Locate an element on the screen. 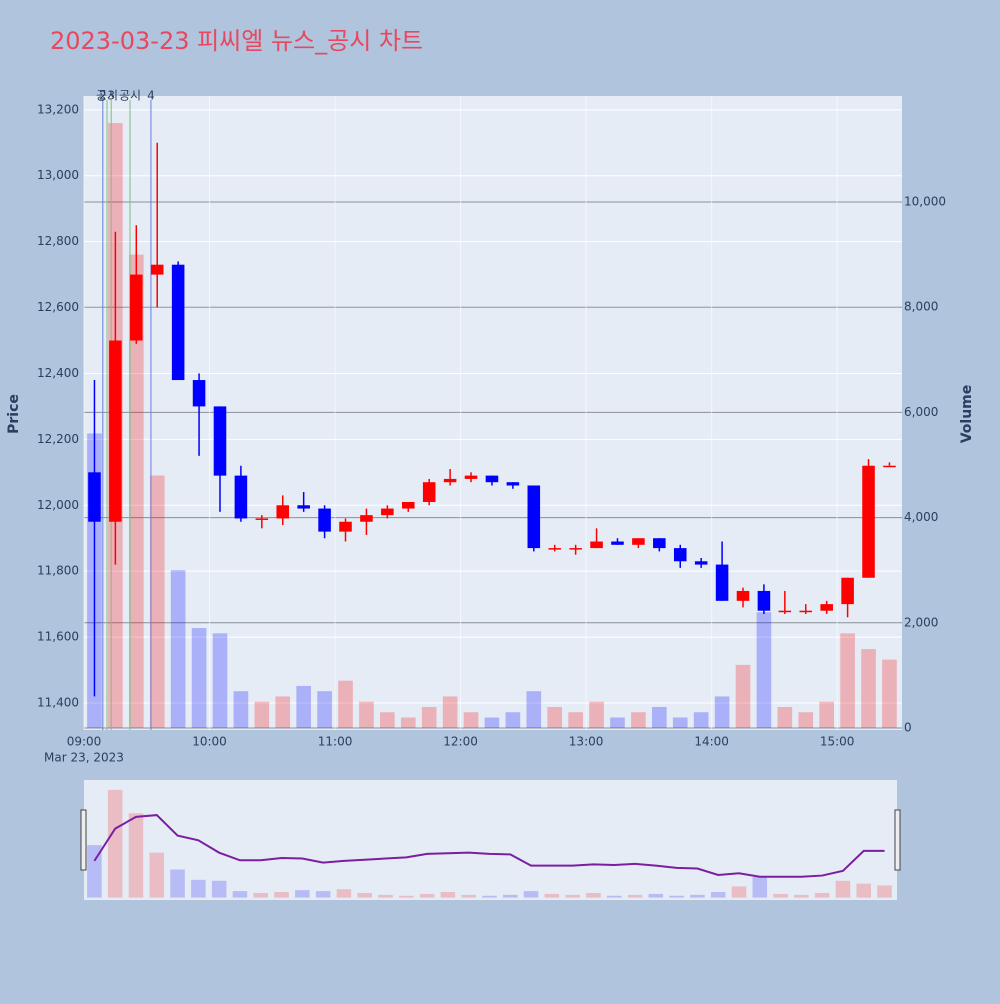  annotation-text: 4 is located at coordinates (151, 96).